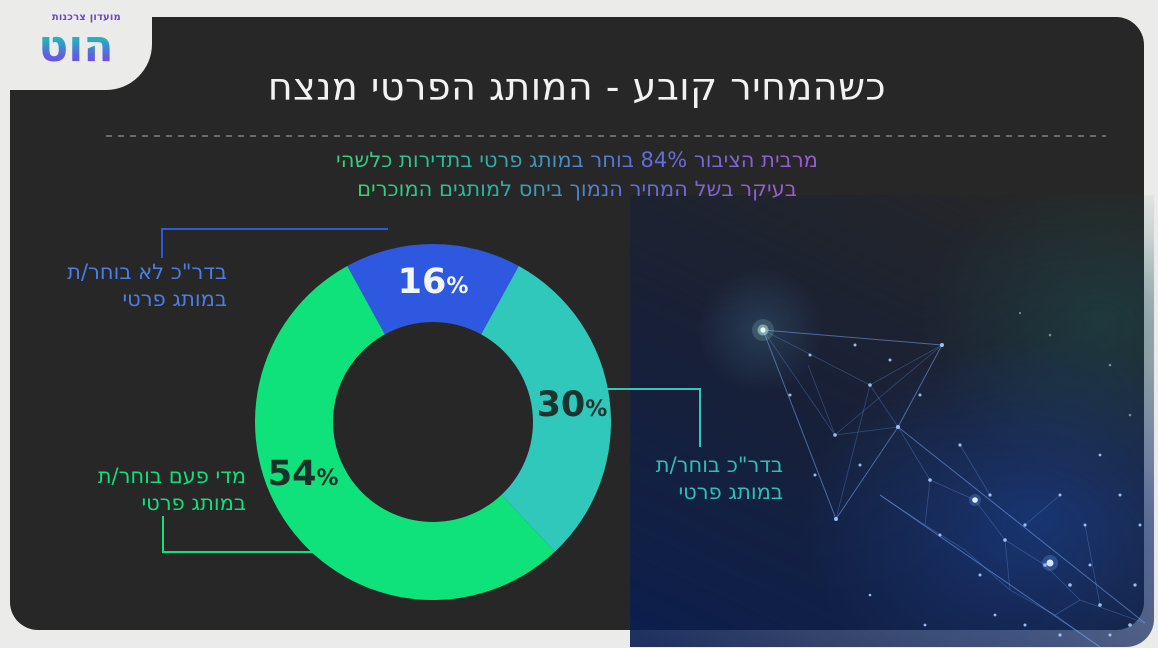 The image size is (1158, 648). I want to click on logo-brand-text: הוט, so click(76, 47).